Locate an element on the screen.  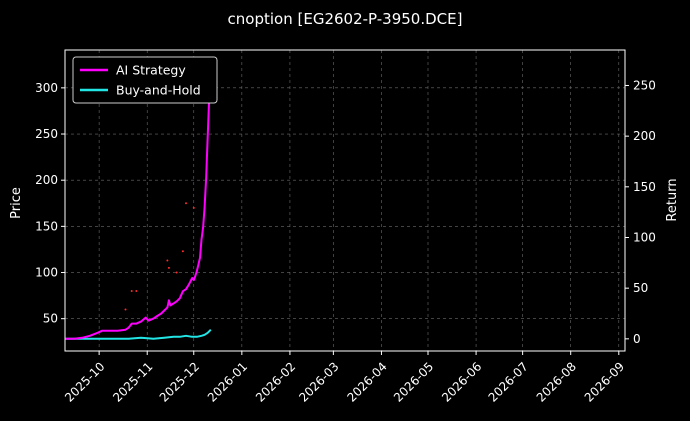
y-axis-left-title: Price is located at coordinates (16, 203).